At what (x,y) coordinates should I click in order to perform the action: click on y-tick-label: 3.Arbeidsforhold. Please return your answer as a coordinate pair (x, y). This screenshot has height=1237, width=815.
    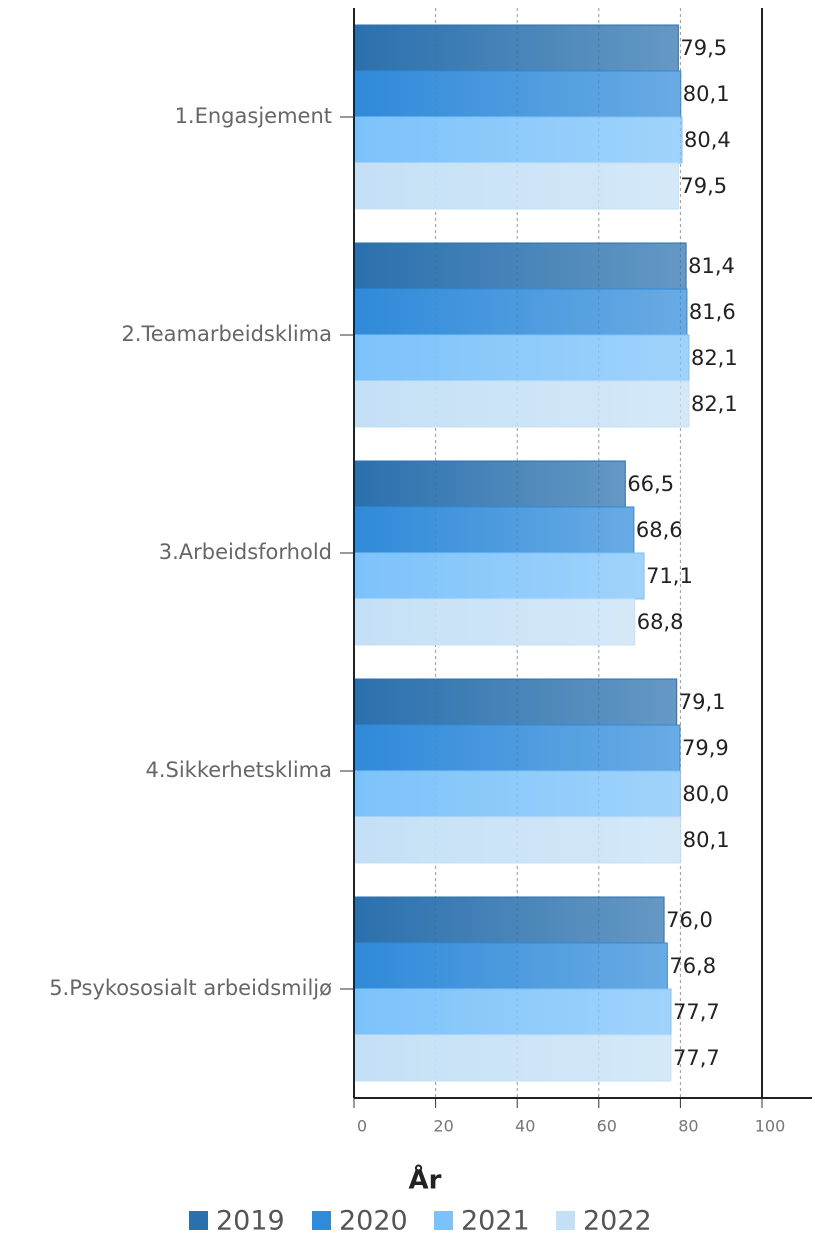
    Looking at the image, I should click on (245, 552).